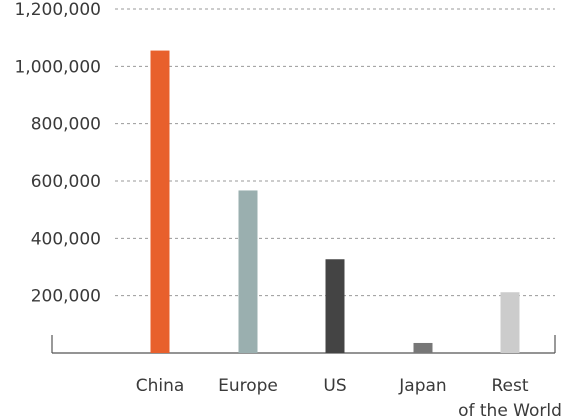 The image size is (575, 418). Describe the element at coordinates (334, 386) in the screenshot. I see `category-label: US` at that location.